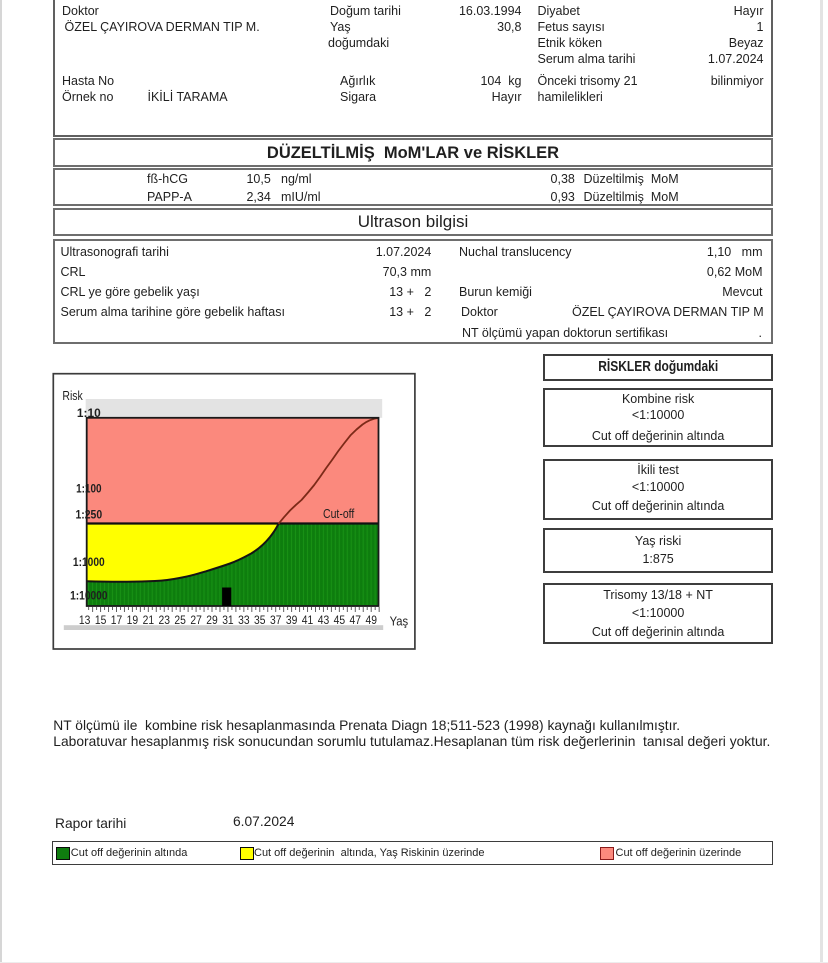 The width and height of the screenshot is (828, 963). What do you see at coordinates (179, 620) in the screenshot?
I see `svg-text: 25` at bounding box center [179, 620].